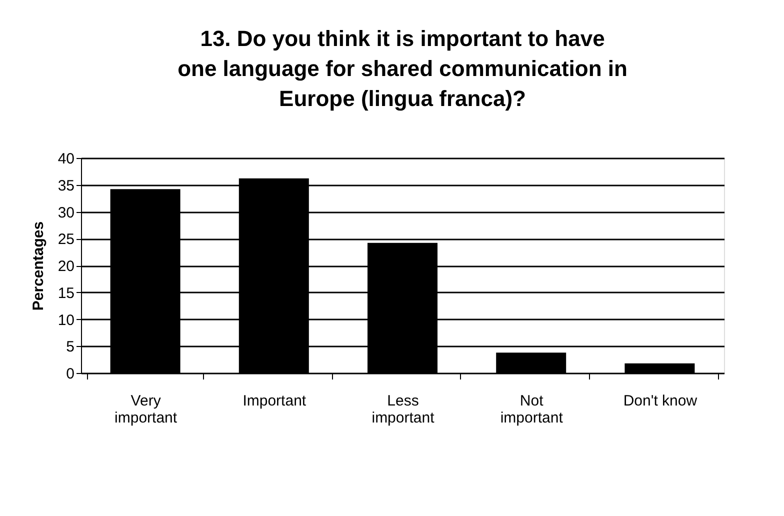 This screenshot has width=784, height=516. I want to click on y-tick-label: 0, so click(70, 374).